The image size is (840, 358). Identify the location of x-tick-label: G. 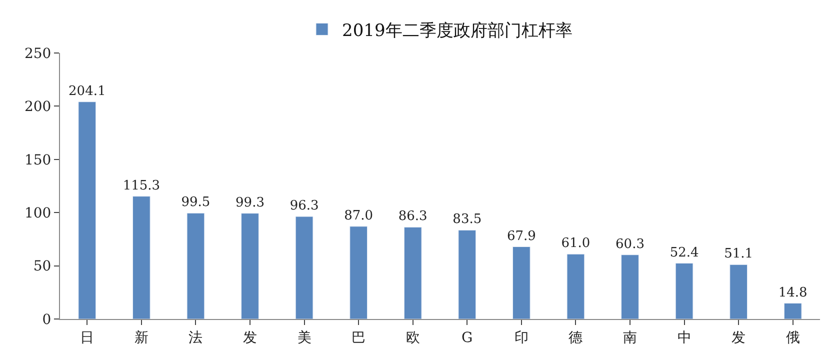
(467, 338).